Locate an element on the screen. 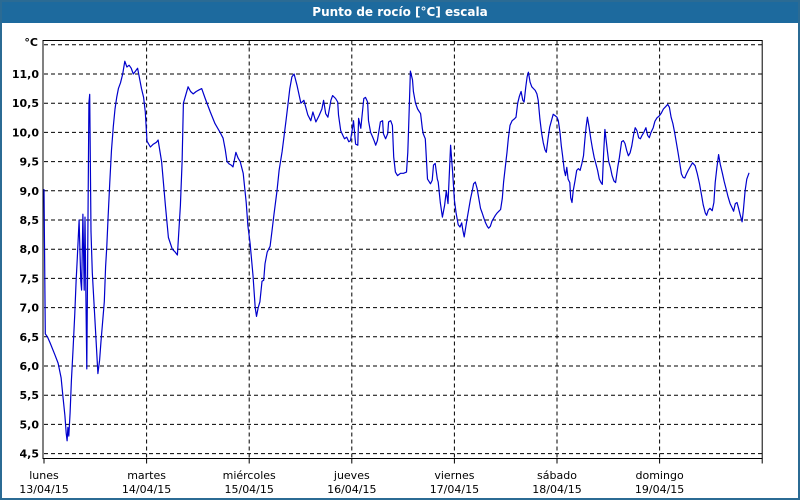  x-day-name-label: miércoles is located at coordinates (249, 475).